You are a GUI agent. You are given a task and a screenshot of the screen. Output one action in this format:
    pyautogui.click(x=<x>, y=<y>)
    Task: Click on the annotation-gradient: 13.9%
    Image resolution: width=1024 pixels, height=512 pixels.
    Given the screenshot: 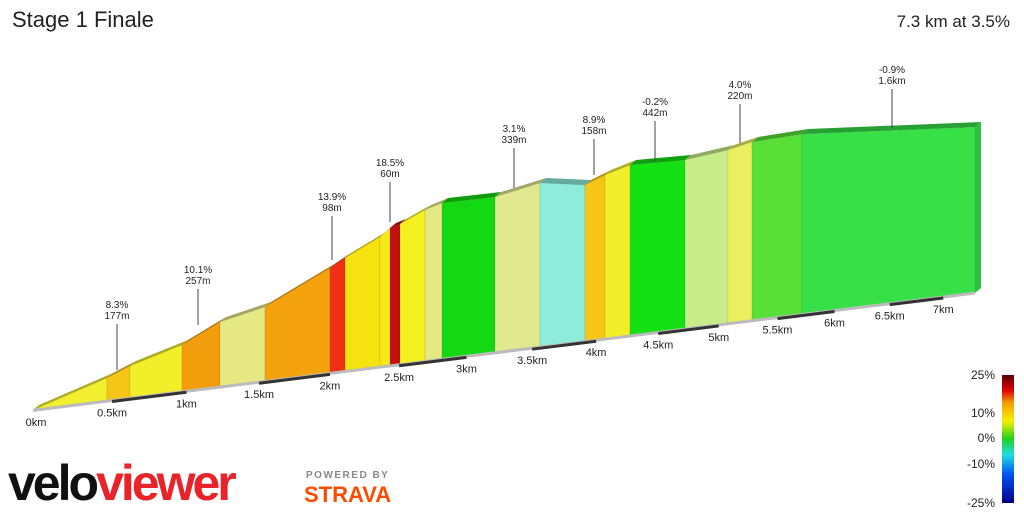 What is the action you would take?
    pyautogui.click(x=332, y=197)
    